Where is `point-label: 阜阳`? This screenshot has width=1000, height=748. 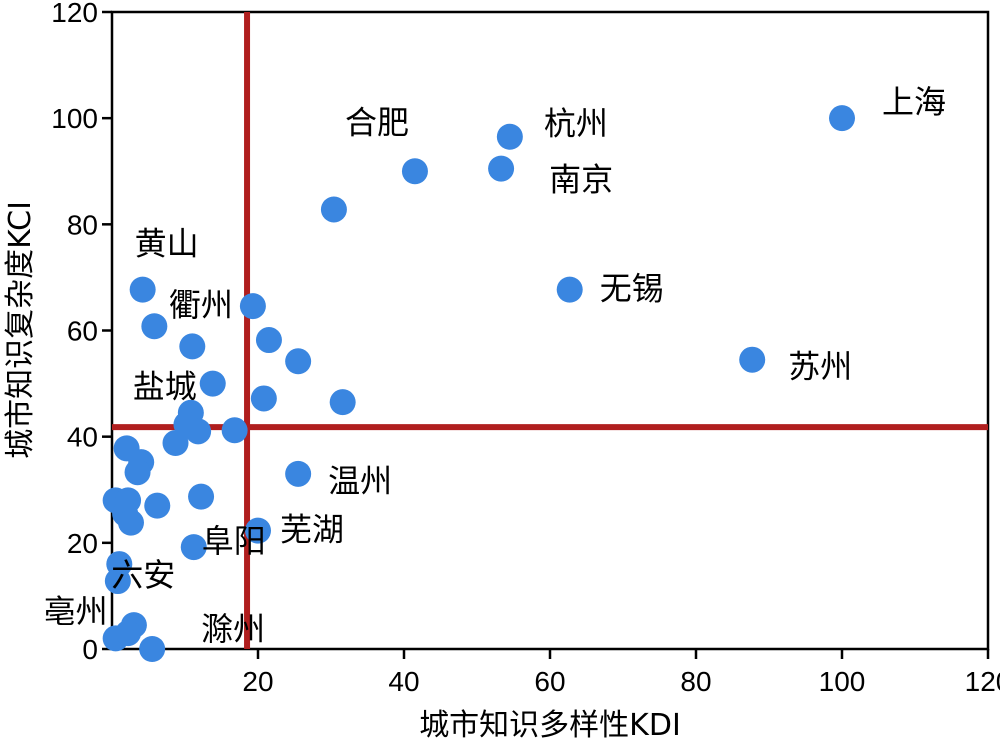 point-label: 阜阳 is located at coordinates (234, 541).